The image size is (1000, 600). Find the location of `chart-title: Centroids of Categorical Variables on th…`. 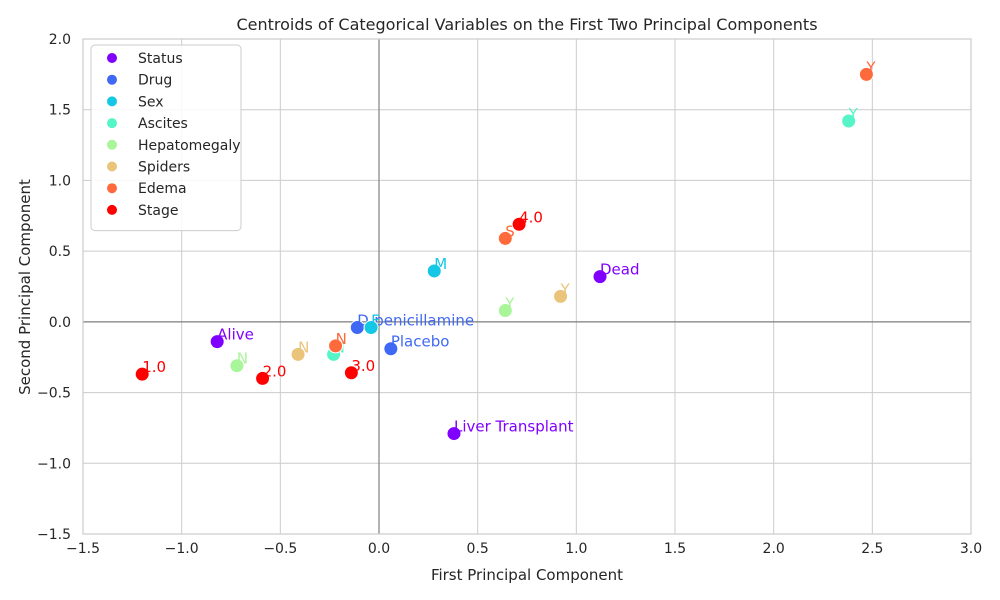

chart-title: Centroids of Categorical Variables on th… is located at coordinates (526, 24).